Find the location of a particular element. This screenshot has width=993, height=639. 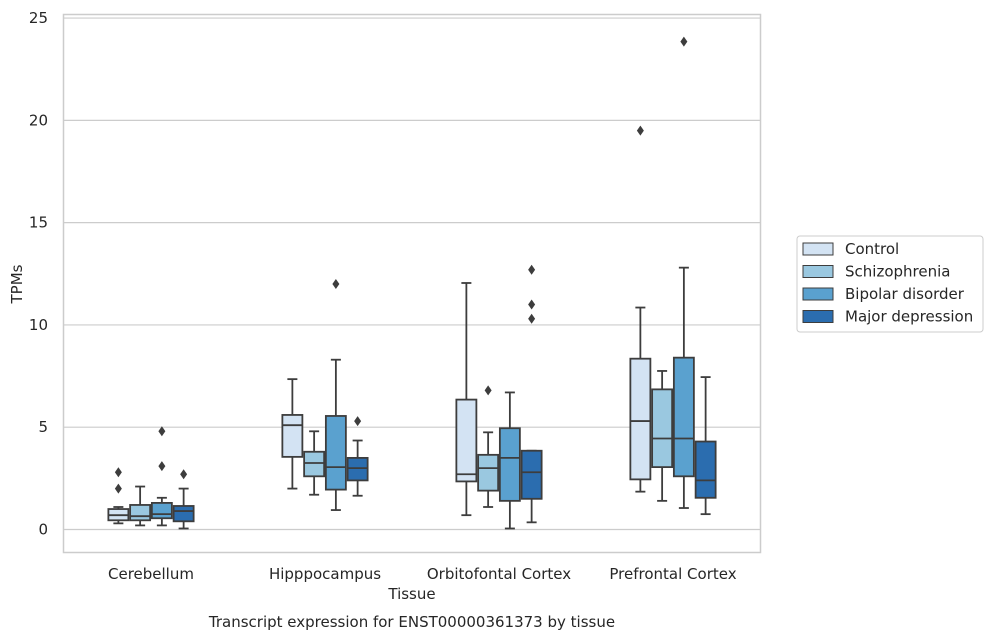

legend-label: Bipolar disorder is located at coordinates (905, 294).